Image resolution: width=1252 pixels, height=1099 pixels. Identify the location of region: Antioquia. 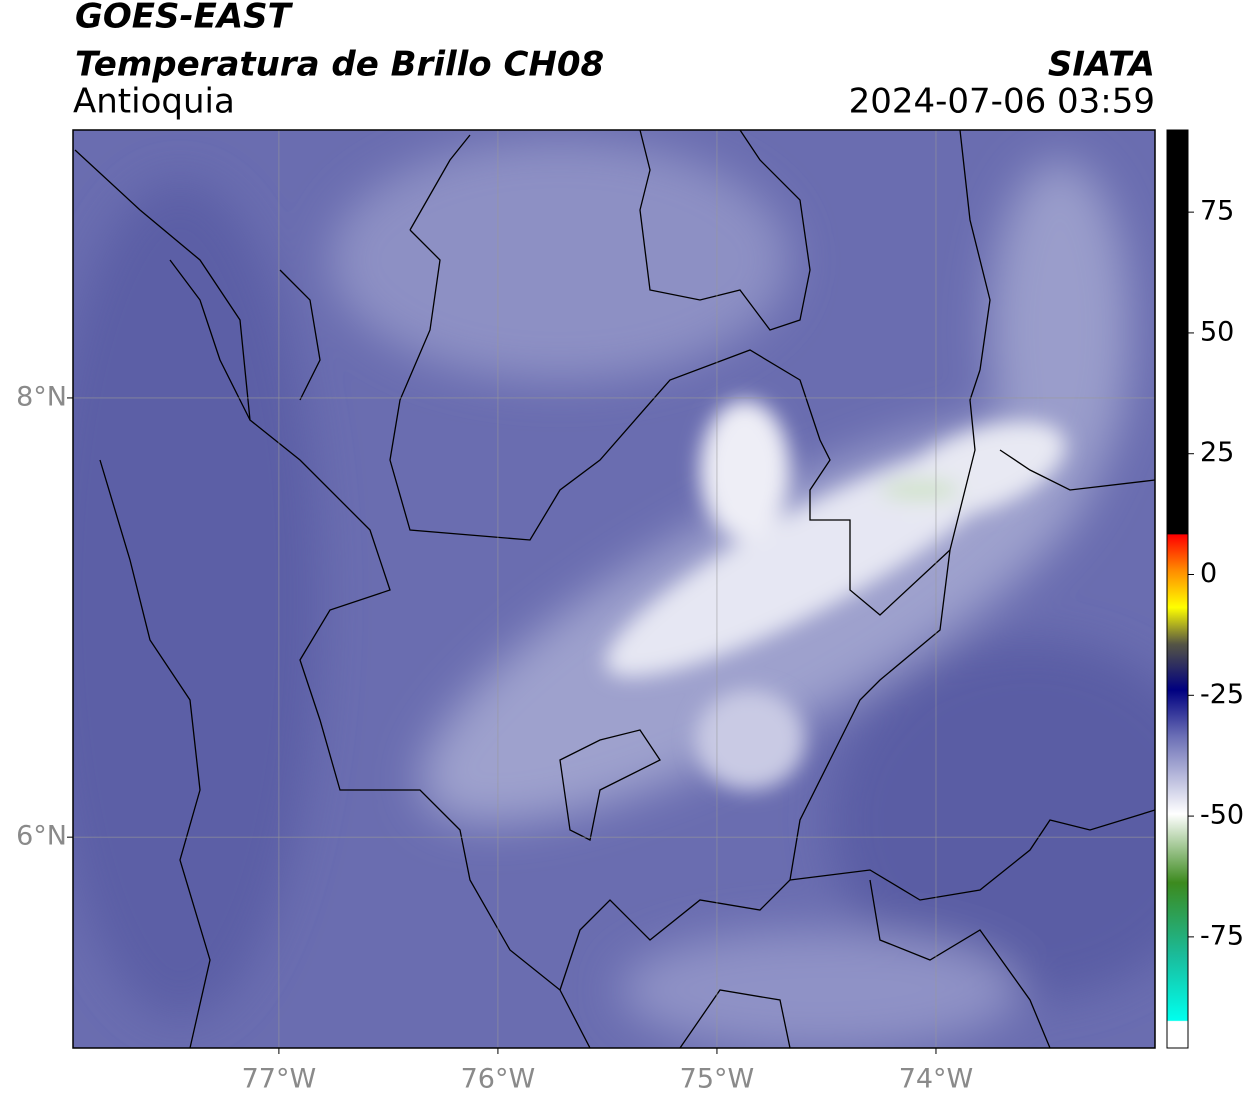
(154, 102).